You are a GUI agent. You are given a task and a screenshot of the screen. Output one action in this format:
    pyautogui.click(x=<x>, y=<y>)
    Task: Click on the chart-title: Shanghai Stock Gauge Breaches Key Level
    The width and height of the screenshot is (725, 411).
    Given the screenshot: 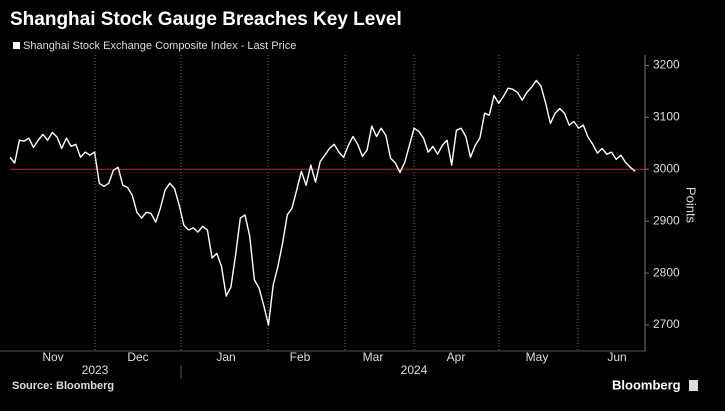 What is the action you would take?
    pyautogui.click(x=206, y=19)
    